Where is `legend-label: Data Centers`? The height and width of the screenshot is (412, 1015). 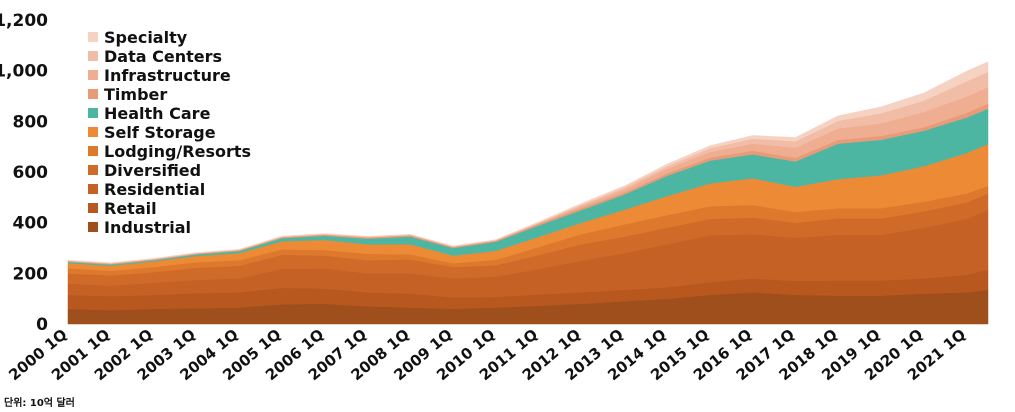 legend-label: Data Centers is located at coordinates (163, 56).